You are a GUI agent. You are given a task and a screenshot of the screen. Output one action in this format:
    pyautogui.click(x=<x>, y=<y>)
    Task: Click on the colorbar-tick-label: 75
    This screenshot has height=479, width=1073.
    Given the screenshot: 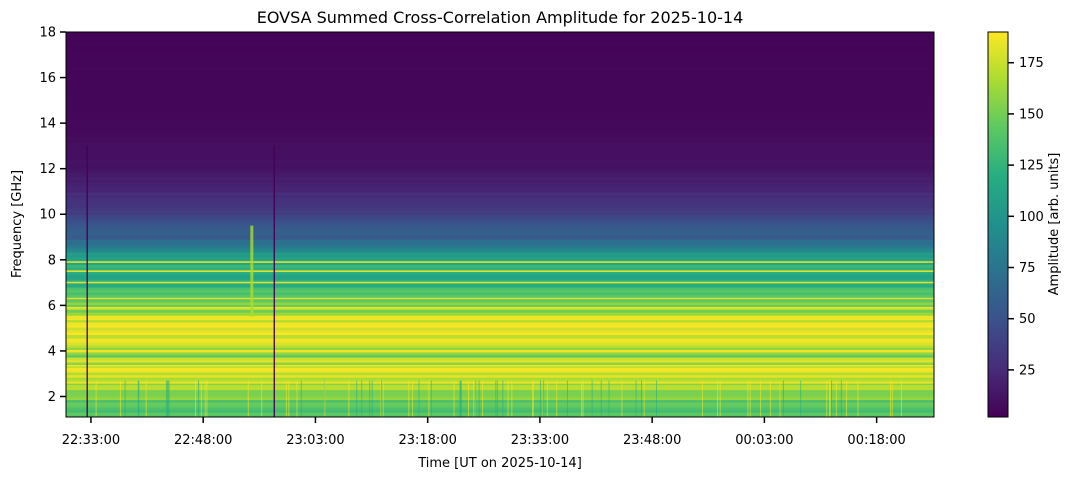 What is the action you would take?
    pyautogui.click(x=1027, y=268)
    